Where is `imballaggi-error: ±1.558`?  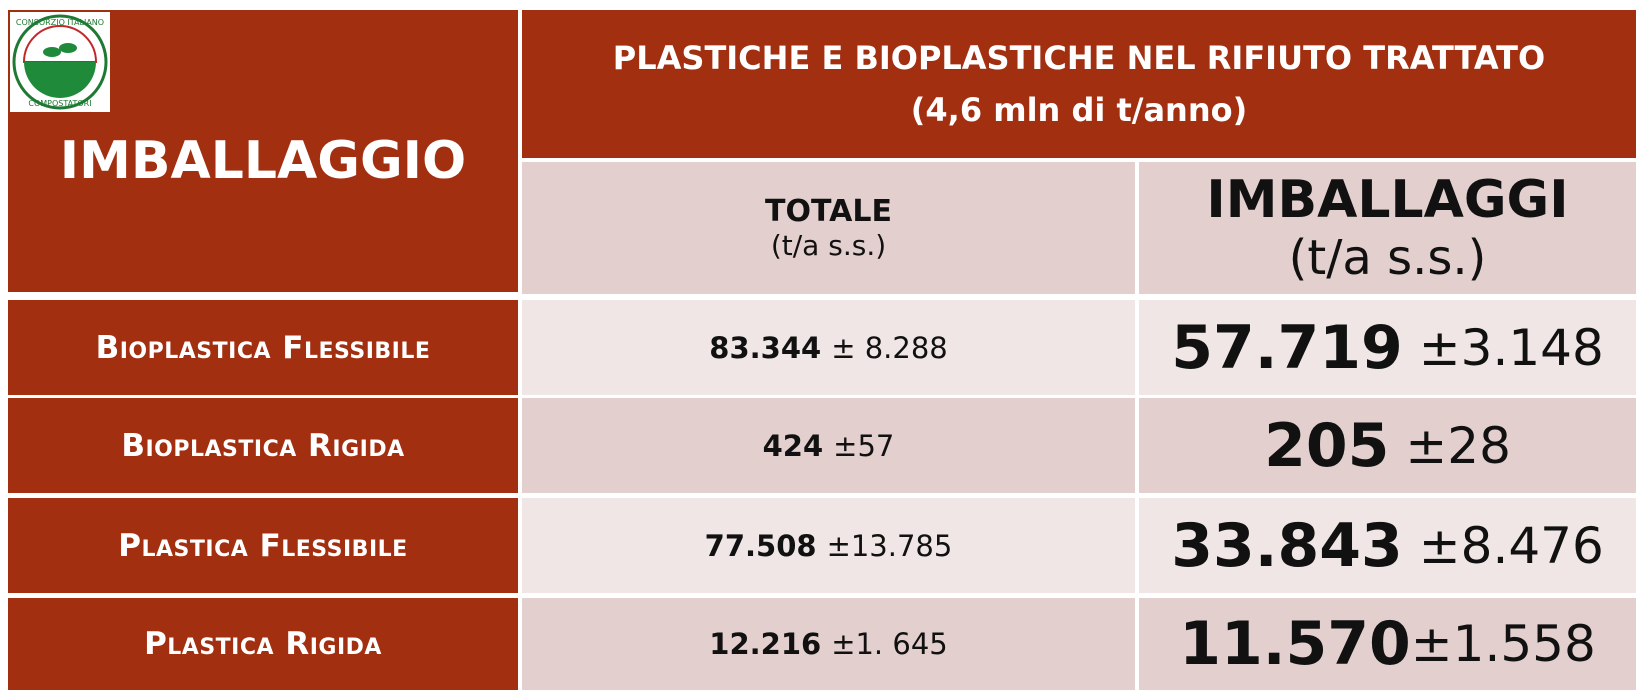
imballaggi-error: ±1.558 is located at coordinates (1503, 644).